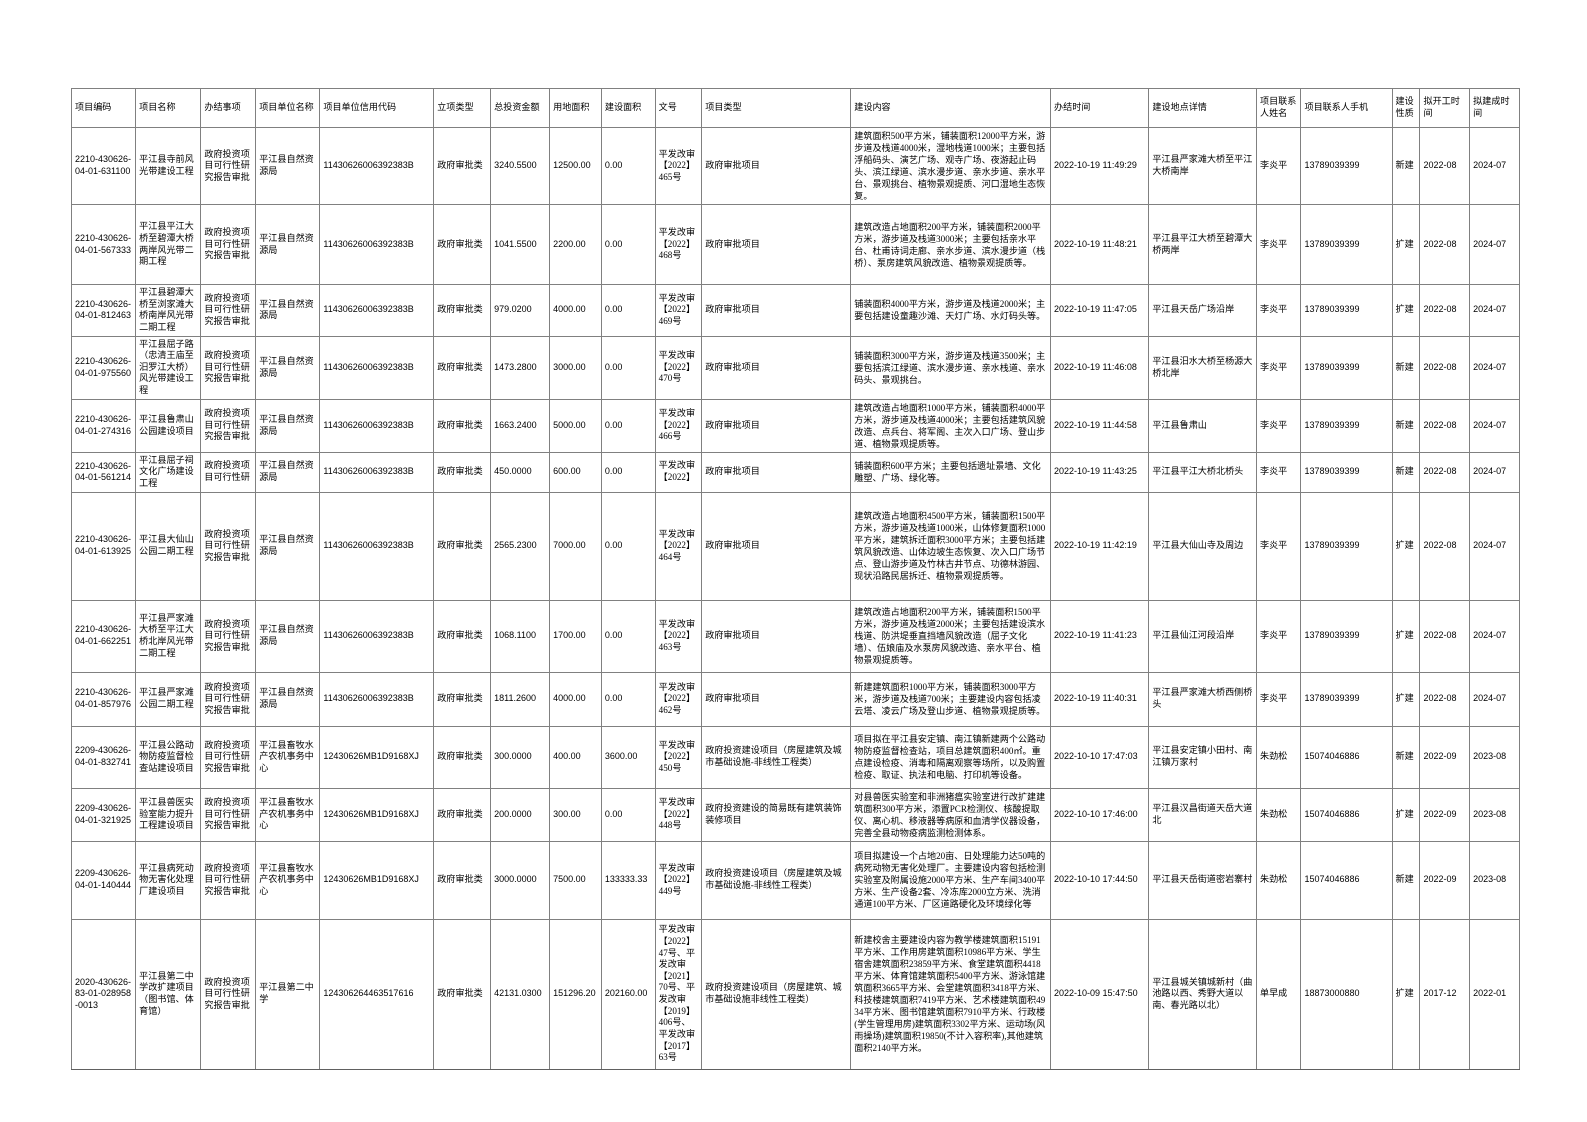 The image size is (1587, 1122). I want to click on cell-land-area: 300.00, so click(575, 814).